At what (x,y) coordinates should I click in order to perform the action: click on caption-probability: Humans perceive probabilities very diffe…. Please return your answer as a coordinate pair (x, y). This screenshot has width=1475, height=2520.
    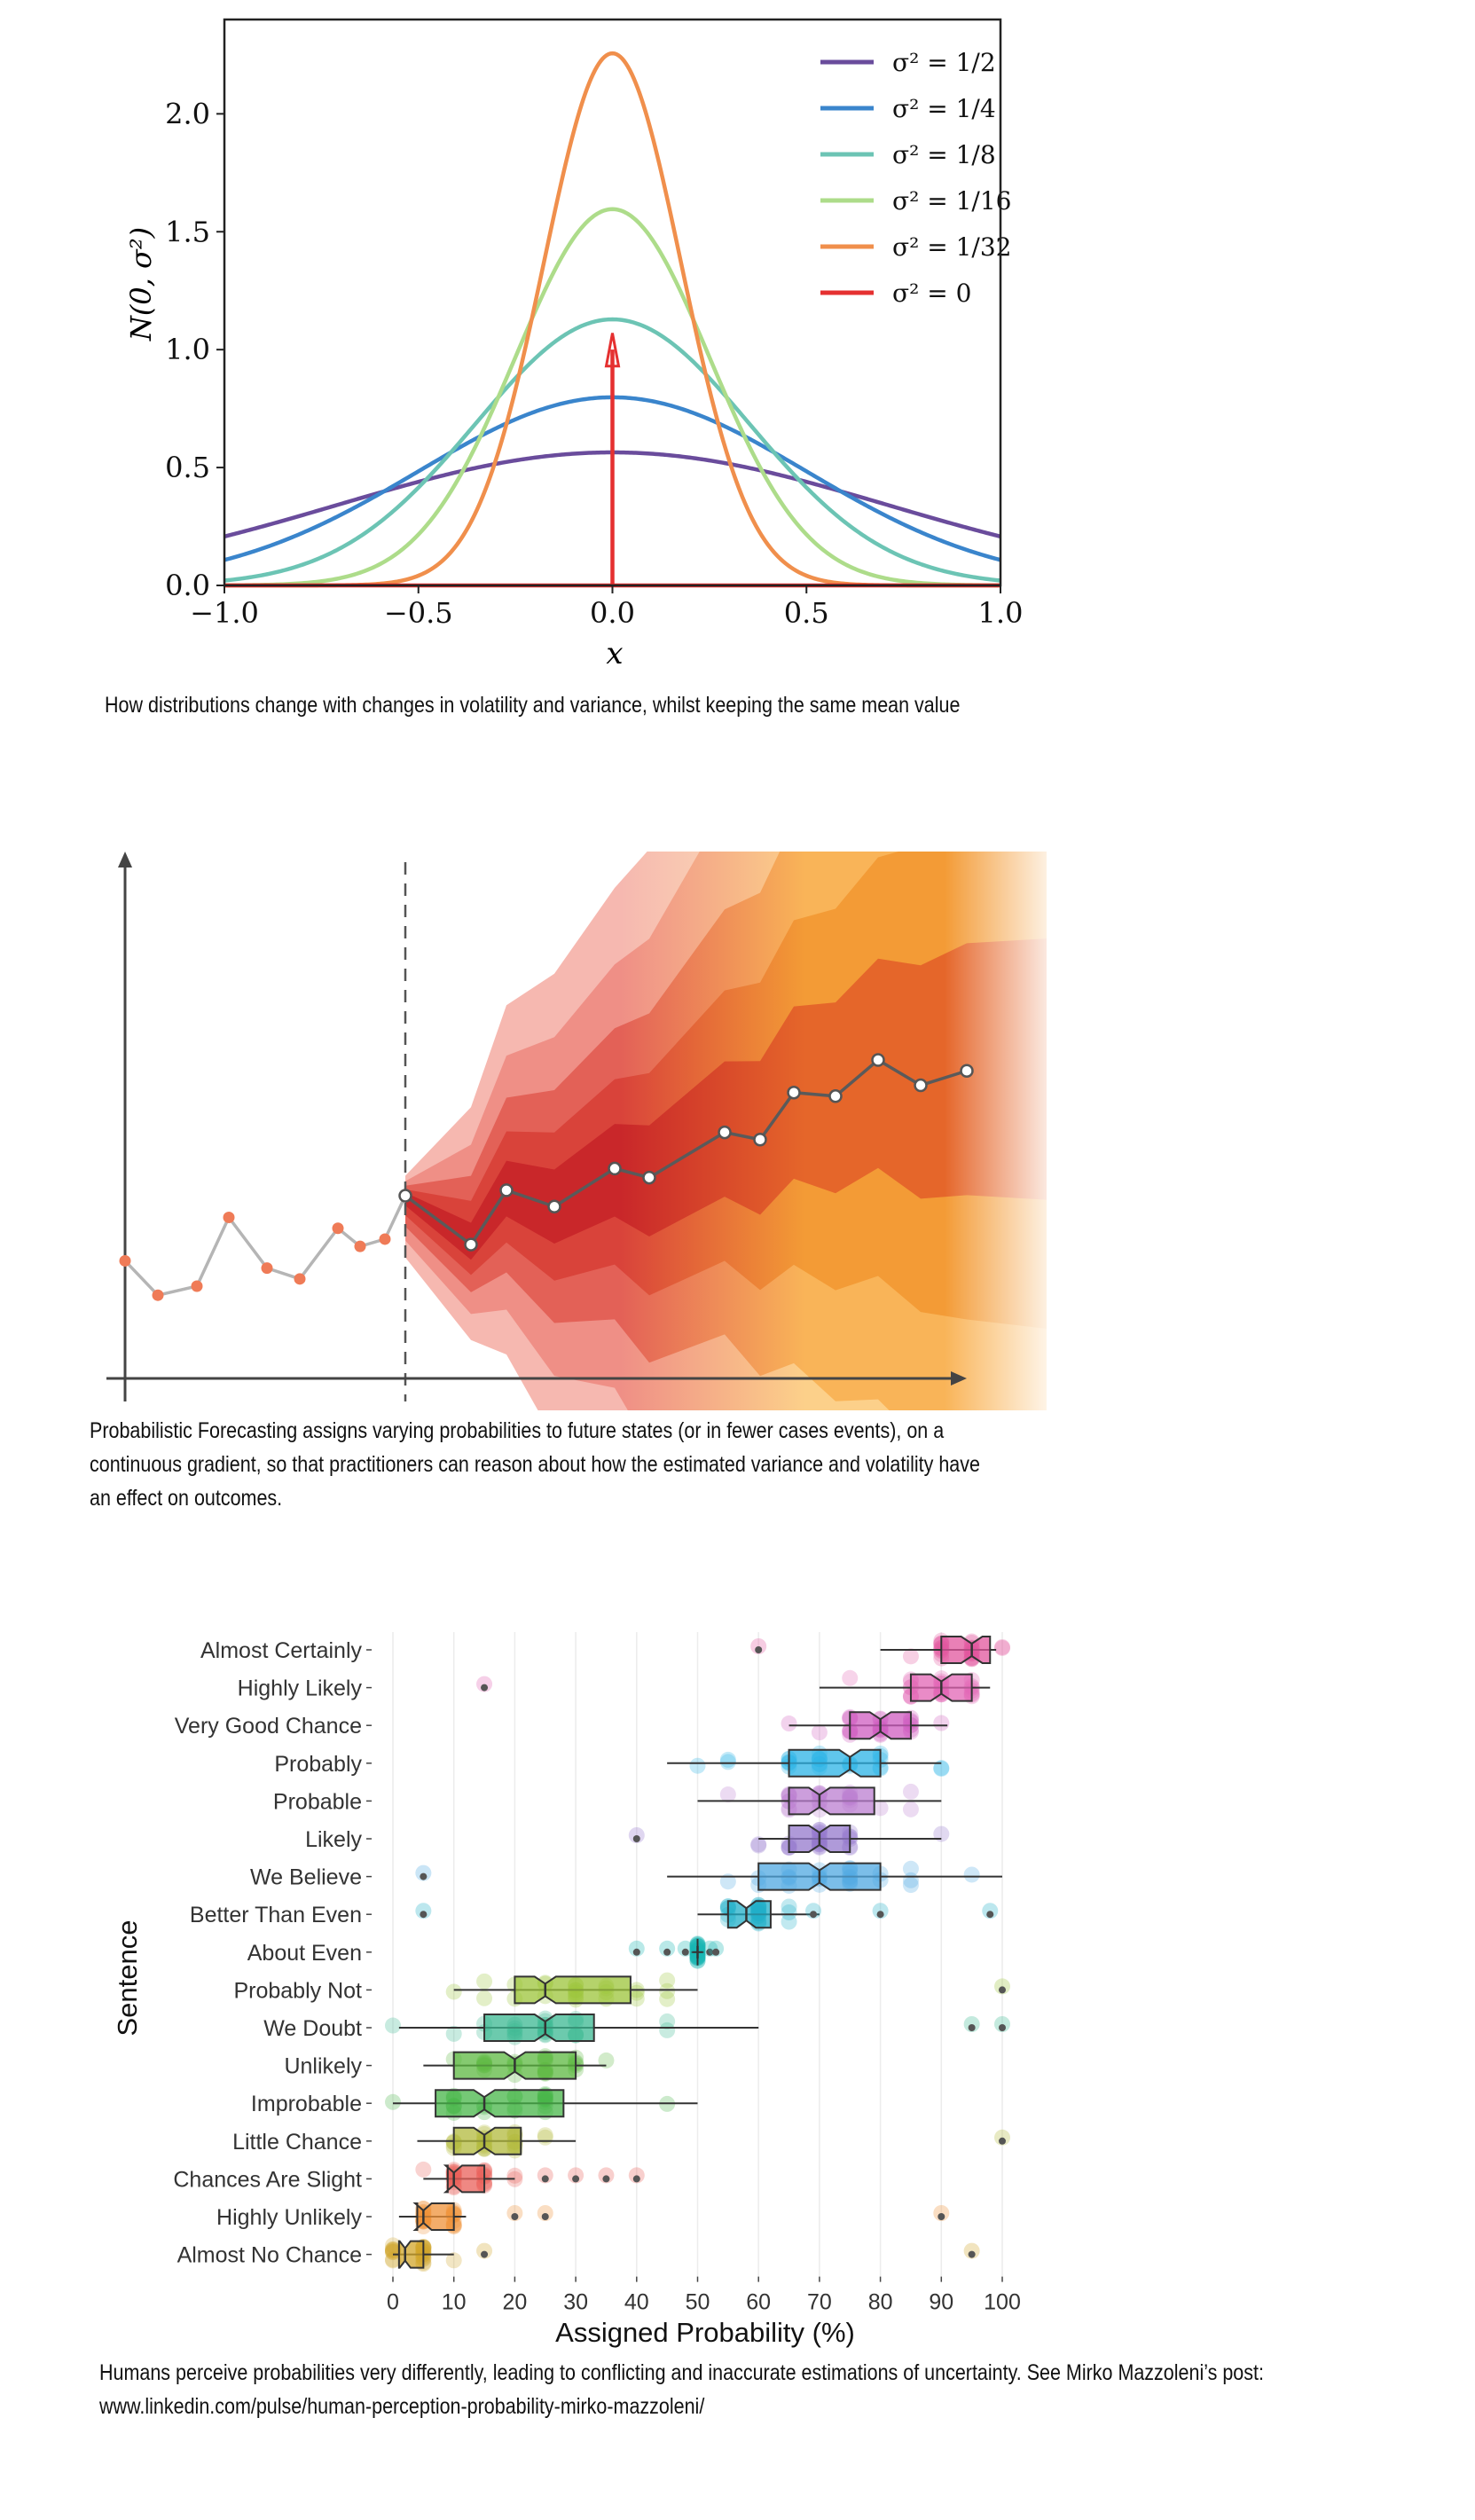
    Looking at the image, I should click on (728, 2389).